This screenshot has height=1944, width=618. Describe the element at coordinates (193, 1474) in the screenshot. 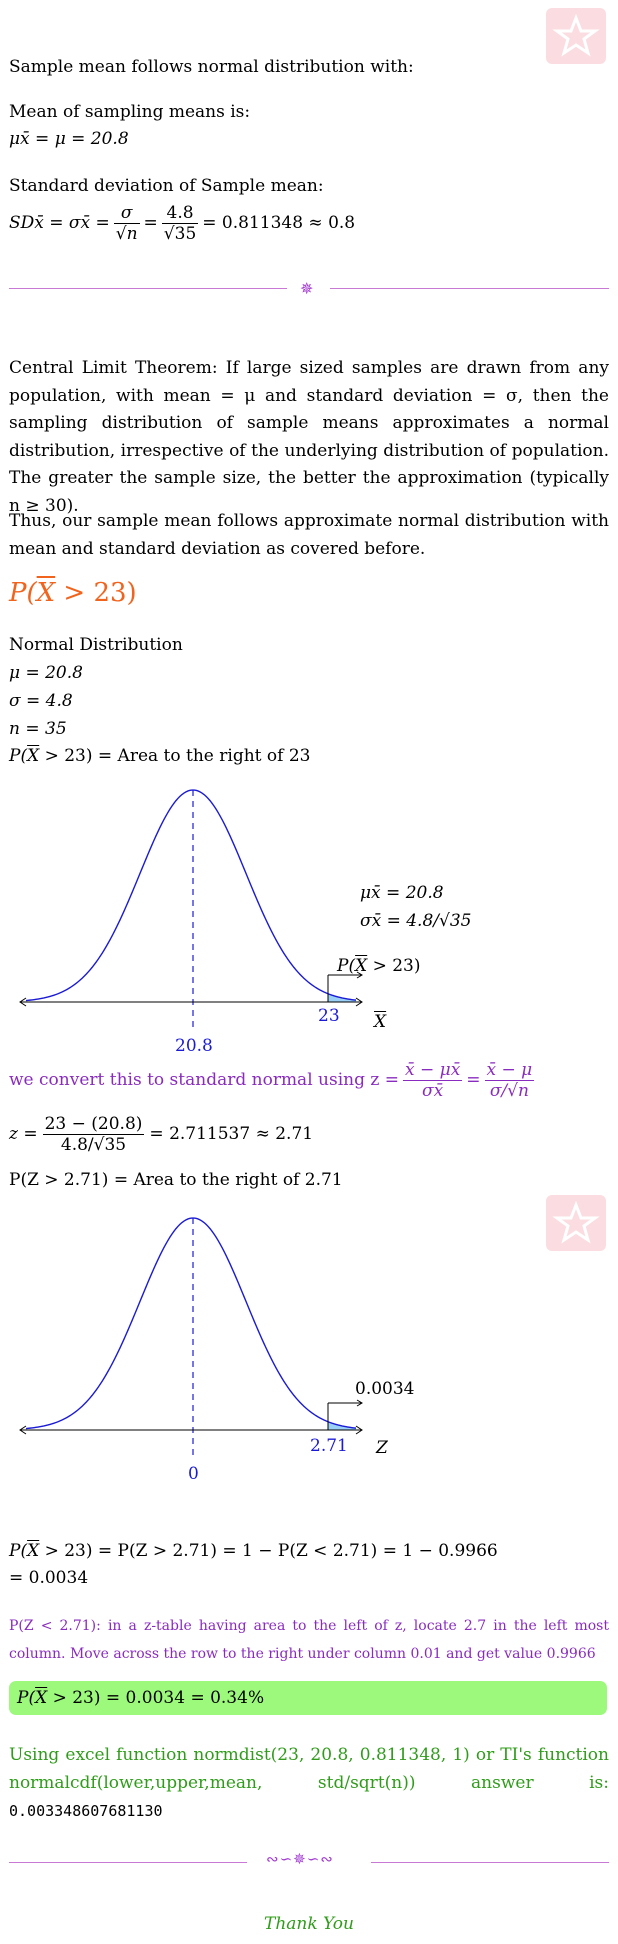

I see `center-label: 0` at that location.